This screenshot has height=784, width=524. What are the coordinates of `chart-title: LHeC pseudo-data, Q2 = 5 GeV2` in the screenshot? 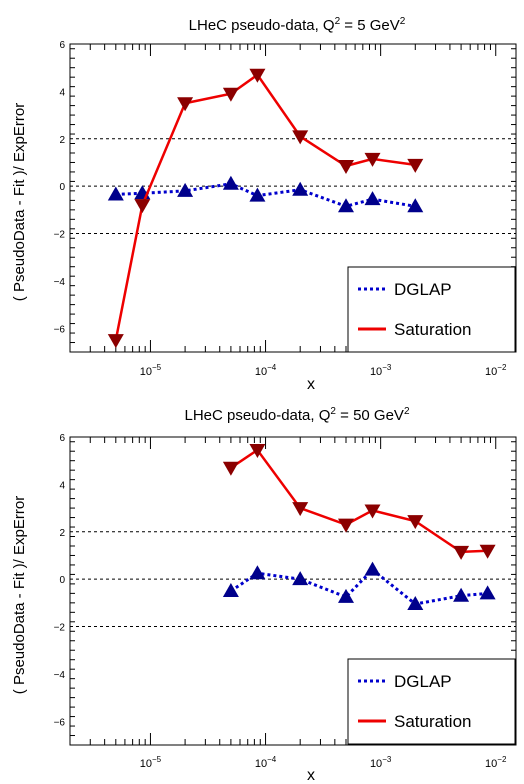 It's located at (297, 25).